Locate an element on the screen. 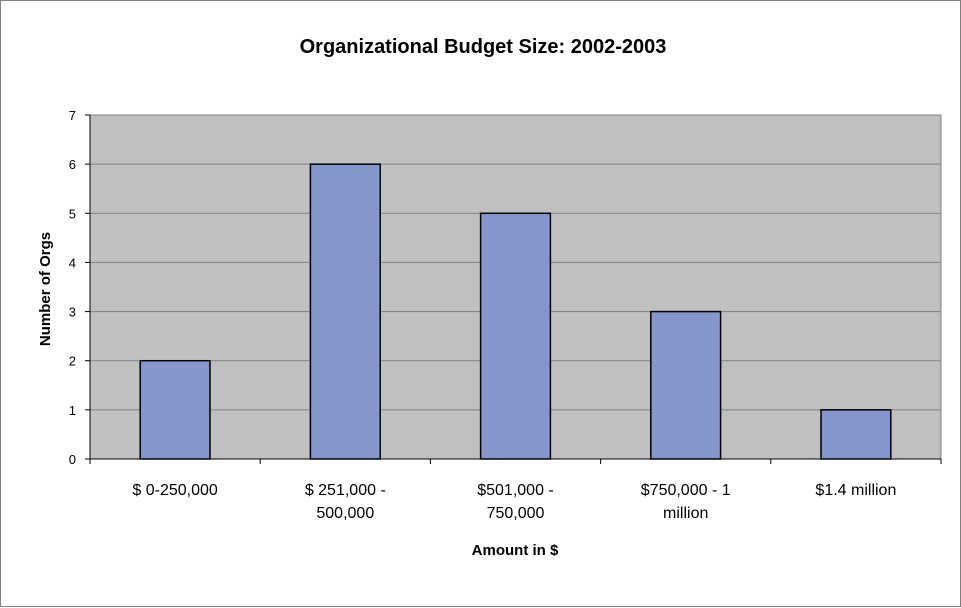 The image size is (961, 608). y-tick-label: 5 is located at coordinates (72, 213).